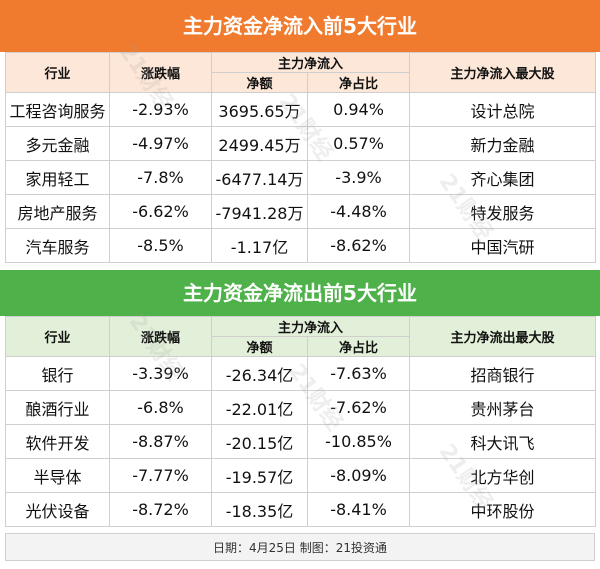  I want to click on cell-change: -7.8%, so click(160, 177).